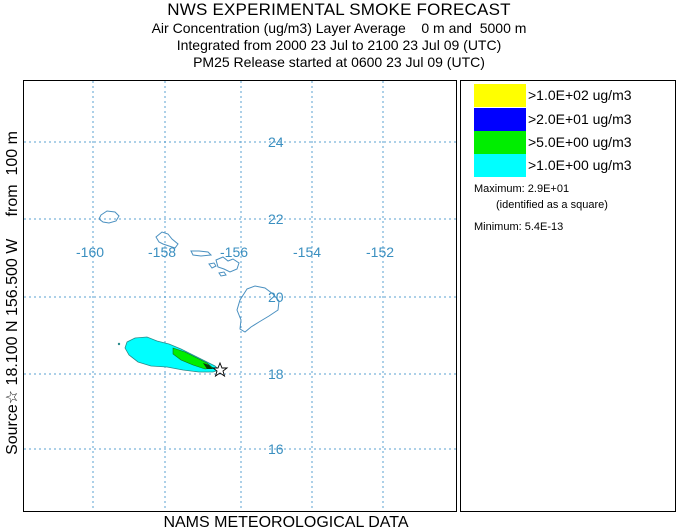 The height and width of the screenshot is (532, 678). Describe the element at coordinates (222, 274) in the screenshot. I see `kahoolawe-island` at that location.